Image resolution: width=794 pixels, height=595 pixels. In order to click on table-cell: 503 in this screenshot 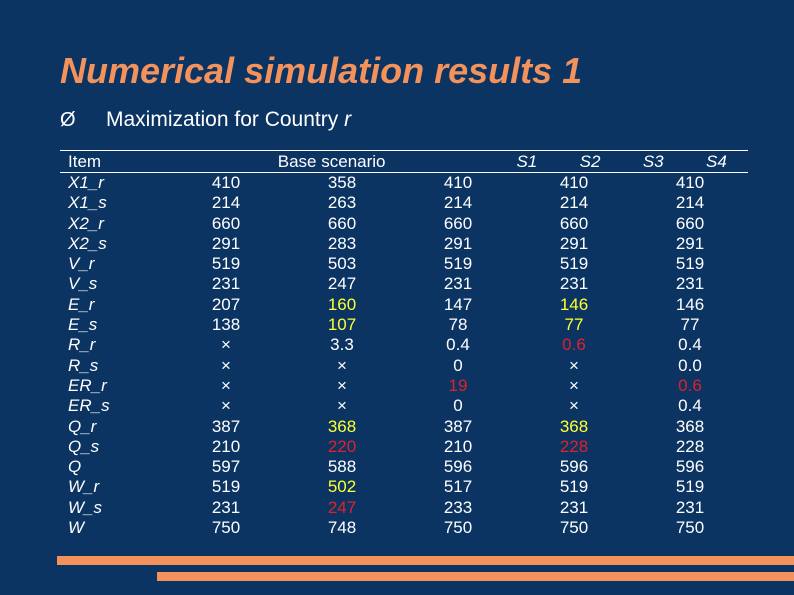, I will do `click(342, 264)`.